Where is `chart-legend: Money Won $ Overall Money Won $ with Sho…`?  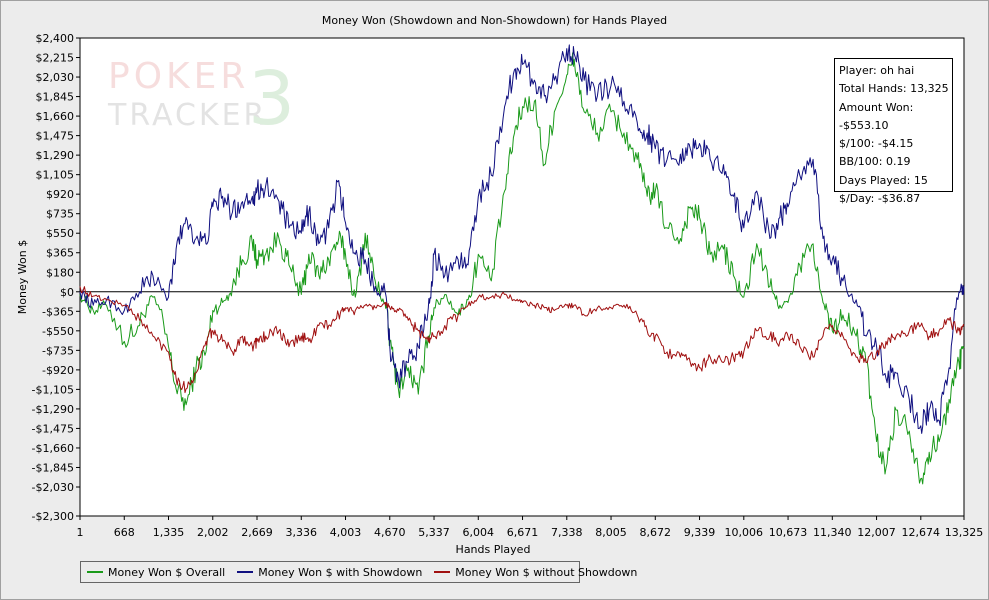 chart-legend: Money Won $ Overall Money Won $ with Sho… is located at coordinates (358, 572).